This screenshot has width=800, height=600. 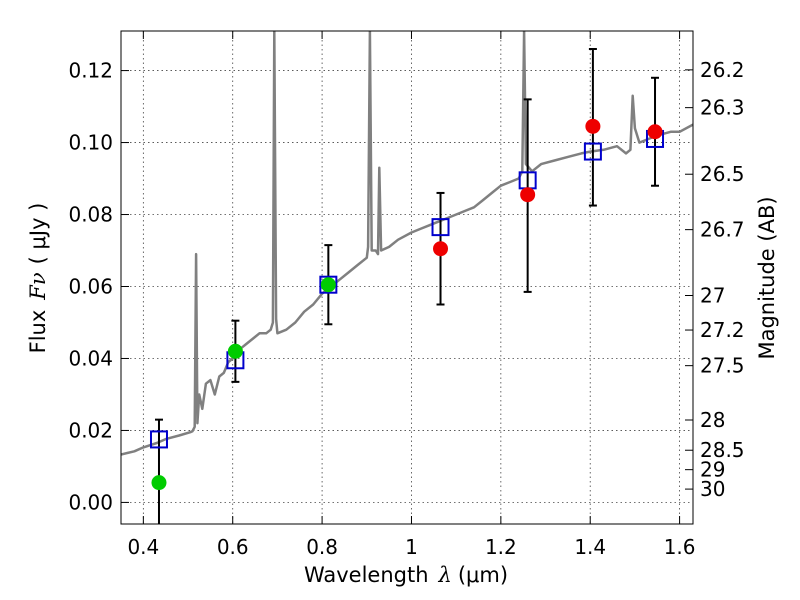 I want to click on mag-tick-label: 28, so click(x=712, y=420).